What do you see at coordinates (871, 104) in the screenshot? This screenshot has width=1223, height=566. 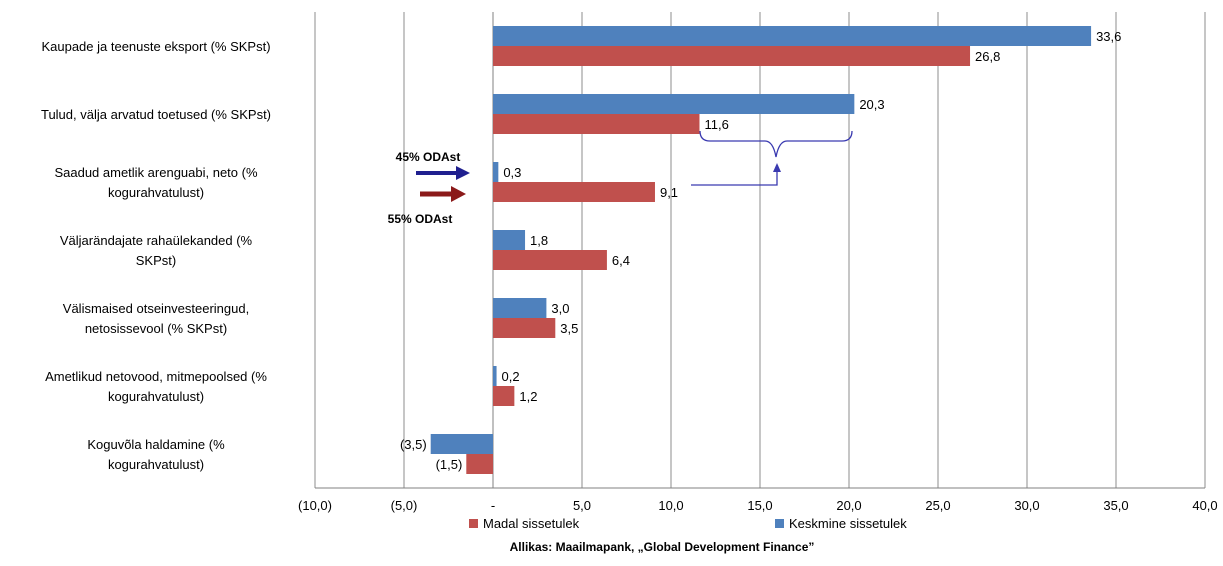 I see `data-label: 20,3` at bounding box center [871, 104].